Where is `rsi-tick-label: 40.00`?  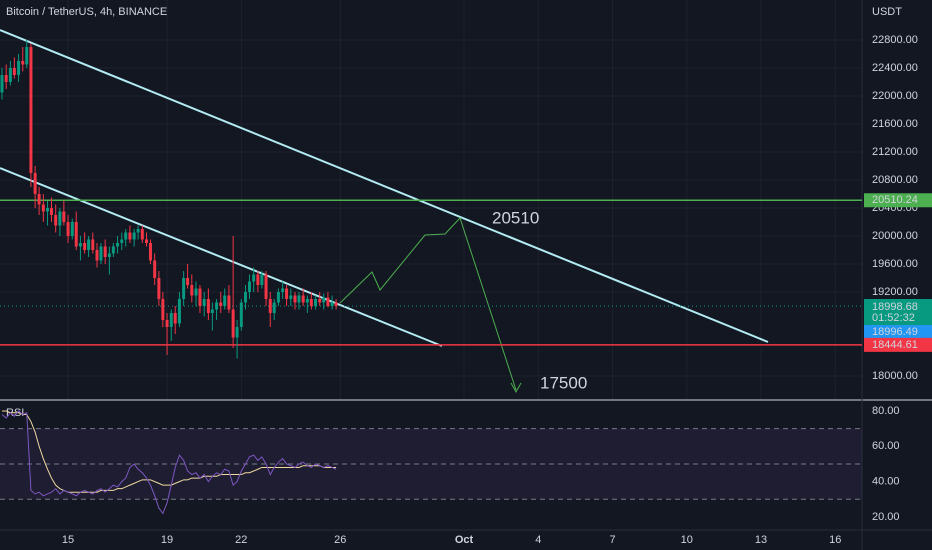
rsi-tick-label: 40.00 is located at coordinates (886, 482).